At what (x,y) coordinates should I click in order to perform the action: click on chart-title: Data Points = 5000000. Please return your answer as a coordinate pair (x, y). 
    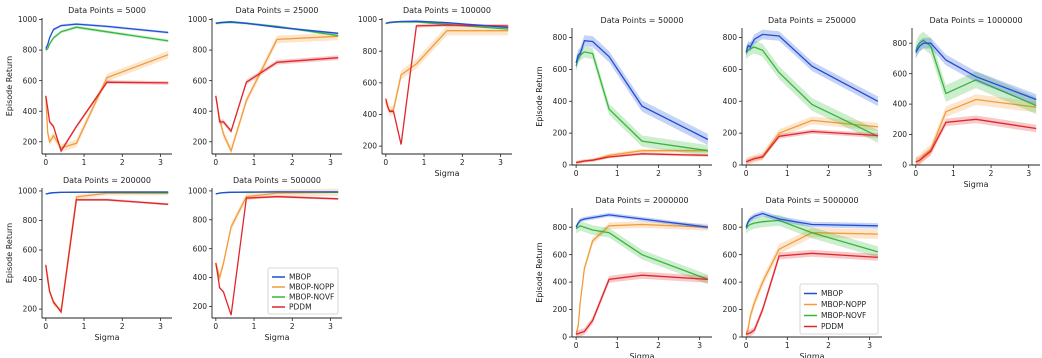
    Looking at the image, I should click on (811, 200).